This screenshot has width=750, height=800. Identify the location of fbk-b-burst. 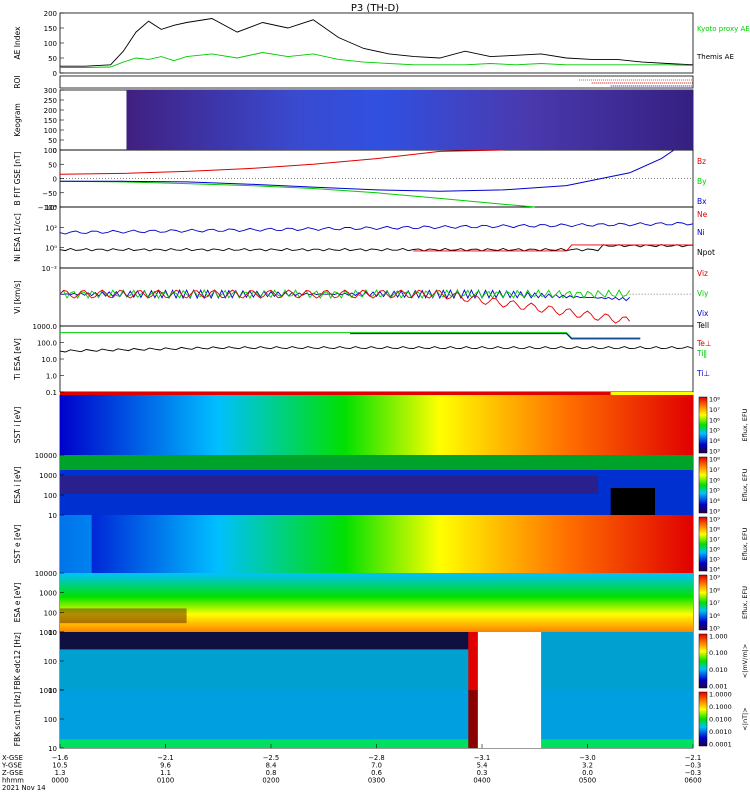
(473, 719).